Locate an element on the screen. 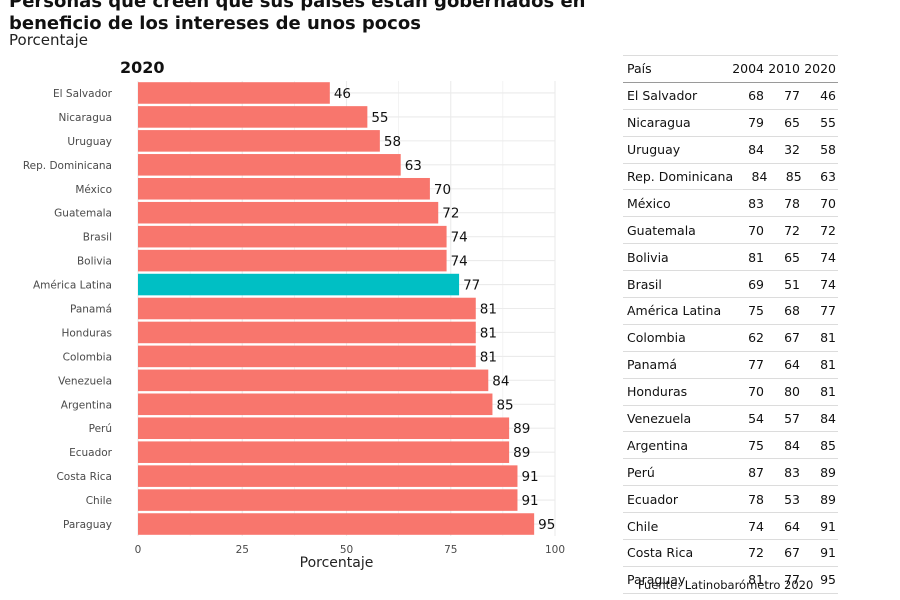  category-label: Paraguay is located at coordinates (87, 525).